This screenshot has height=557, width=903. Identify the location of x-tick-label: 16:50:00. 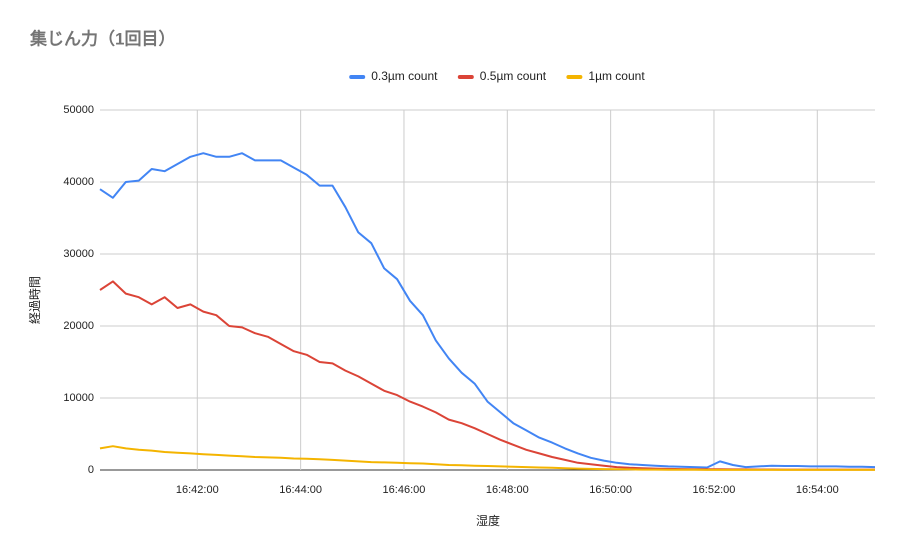
(610, 490).